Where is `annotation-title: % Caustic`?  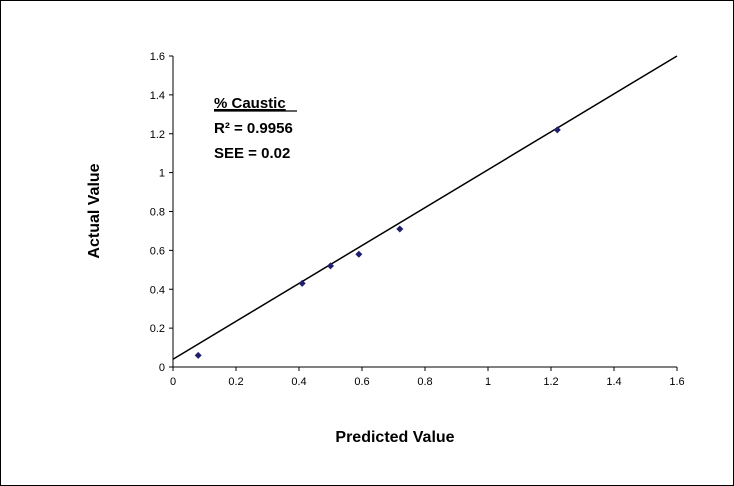 annotation-title: % Caustic is located at coordinates (250, 103).